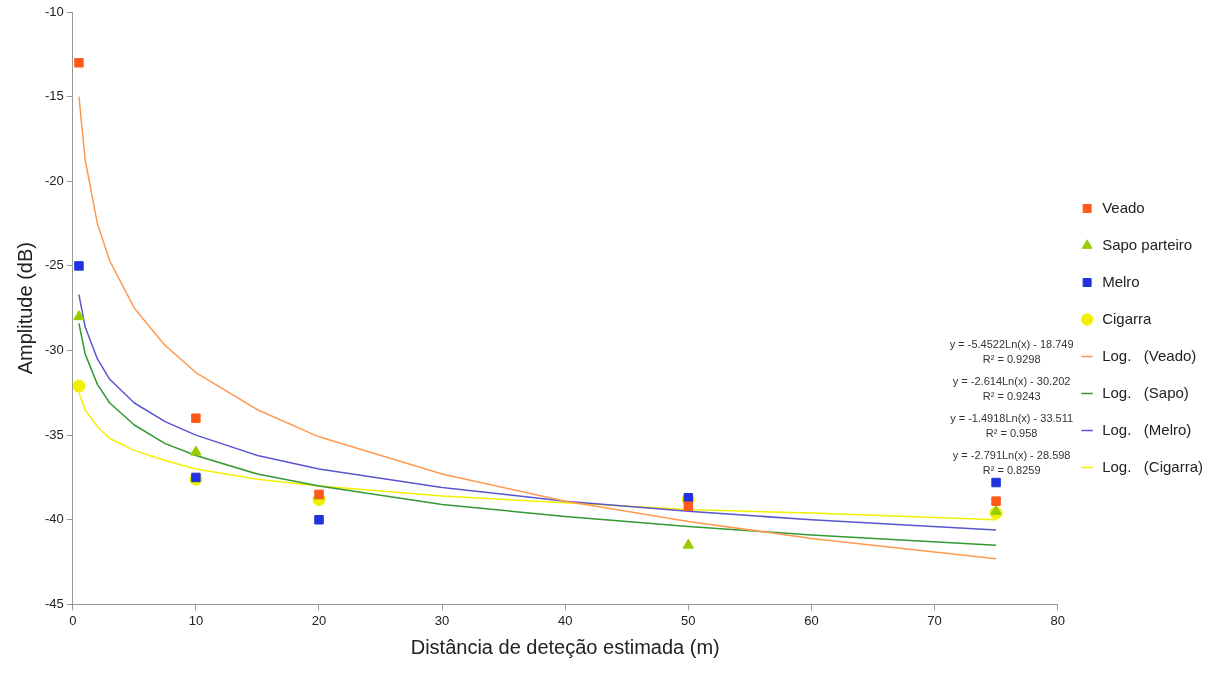  Describe the element at coordinates (1127, 318) in the screenshot. I see `legend-label: Cigarra` at that location.